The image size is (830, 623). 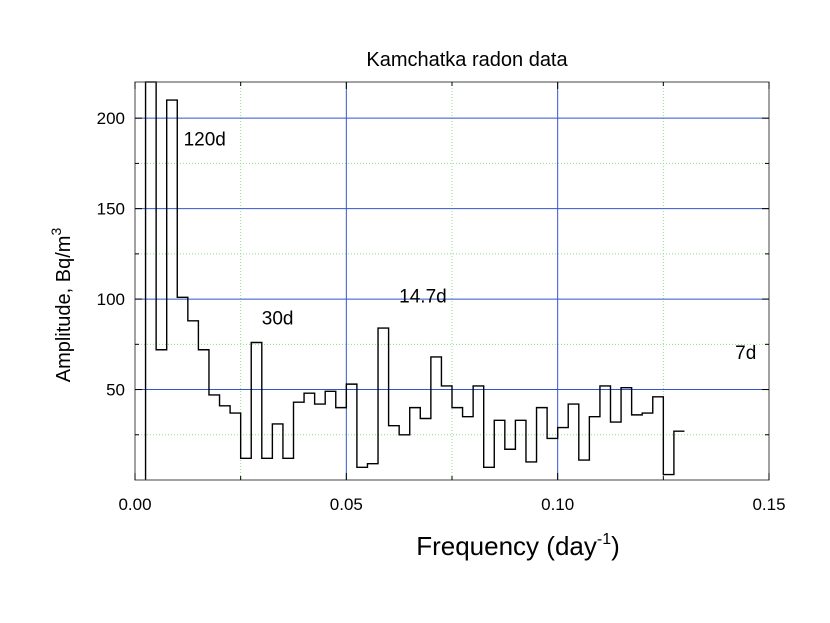 What do you see at coordinates (423, 297) in the screenshot?
I see `peak-annotation-2: 14.7d` at bounding box center [423, 297].